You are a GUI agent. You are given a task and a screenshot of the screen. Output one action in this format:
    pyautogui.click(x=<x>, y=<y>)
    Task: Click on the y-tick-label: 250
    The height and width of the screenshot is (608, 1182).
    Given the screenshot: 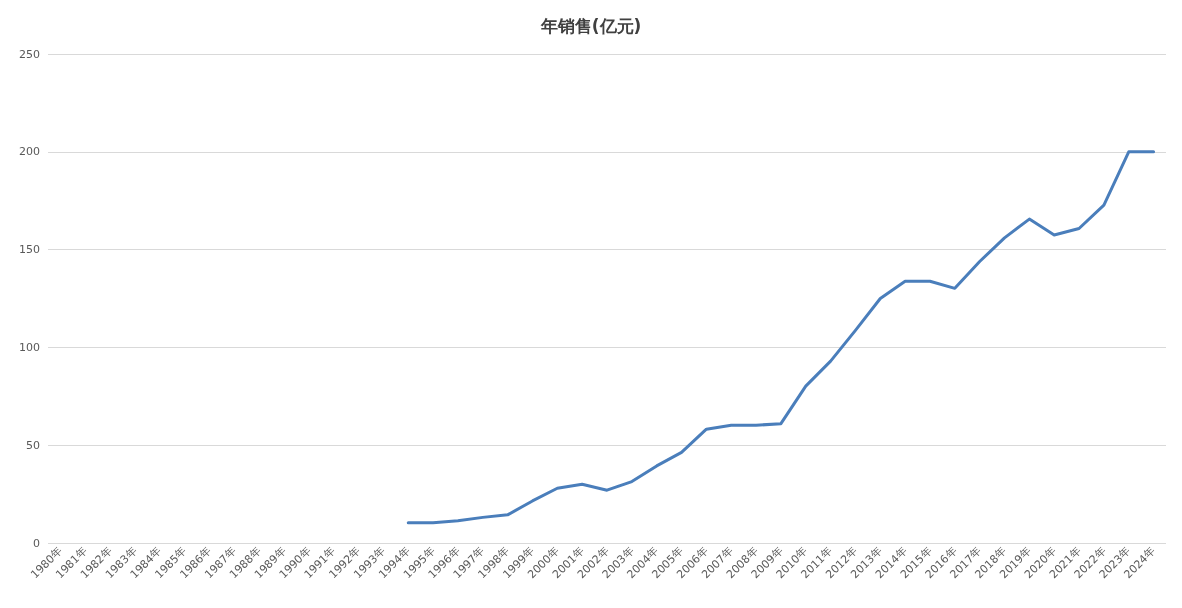 What is the action you would take?
    pyautogui.click(x=29, y=54)
    